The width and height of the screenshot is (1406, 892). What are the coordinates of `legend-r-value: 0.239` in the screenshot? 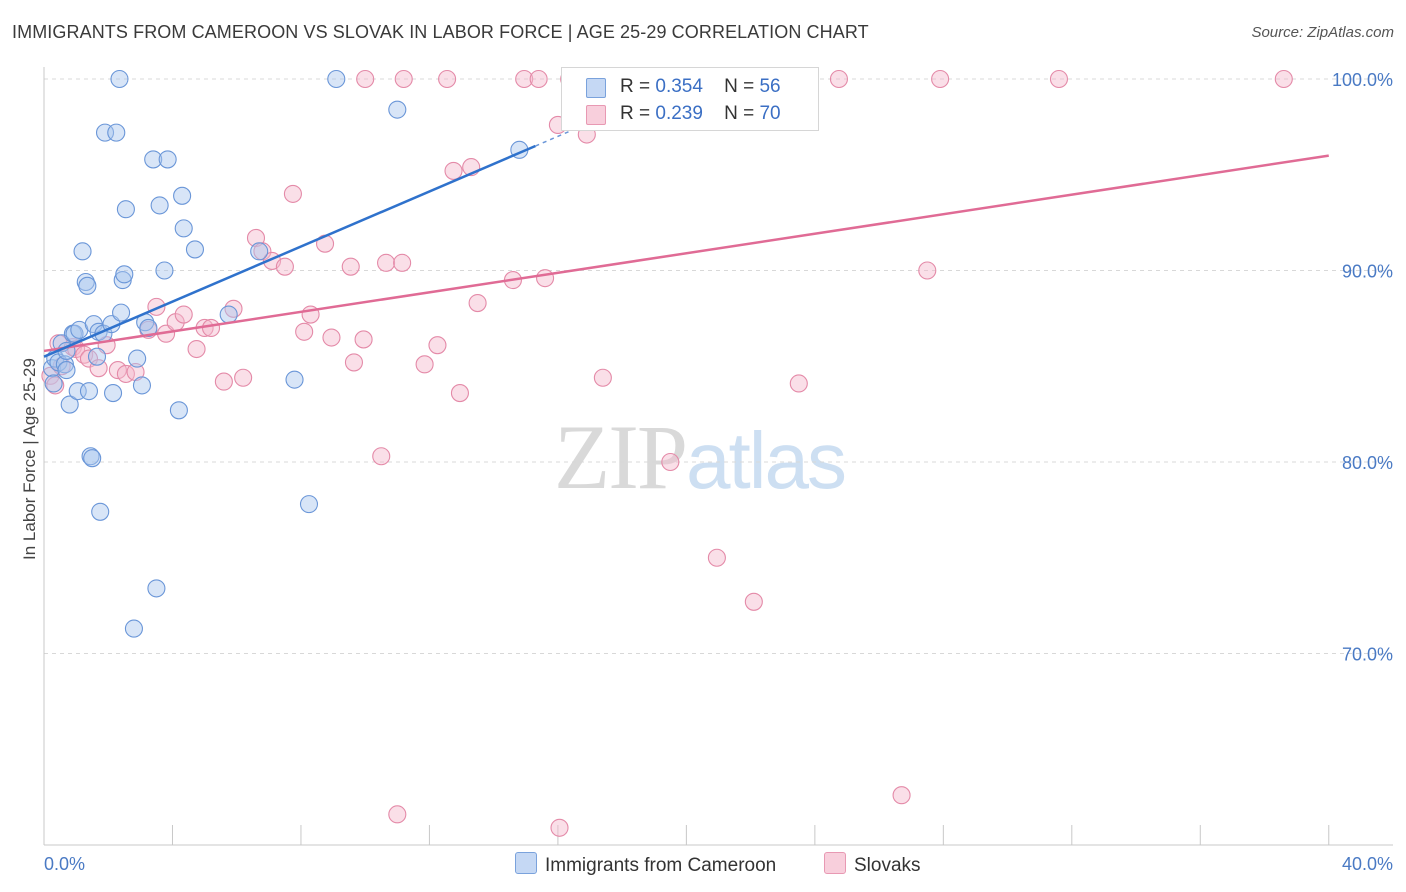 It's located at (679, 113).